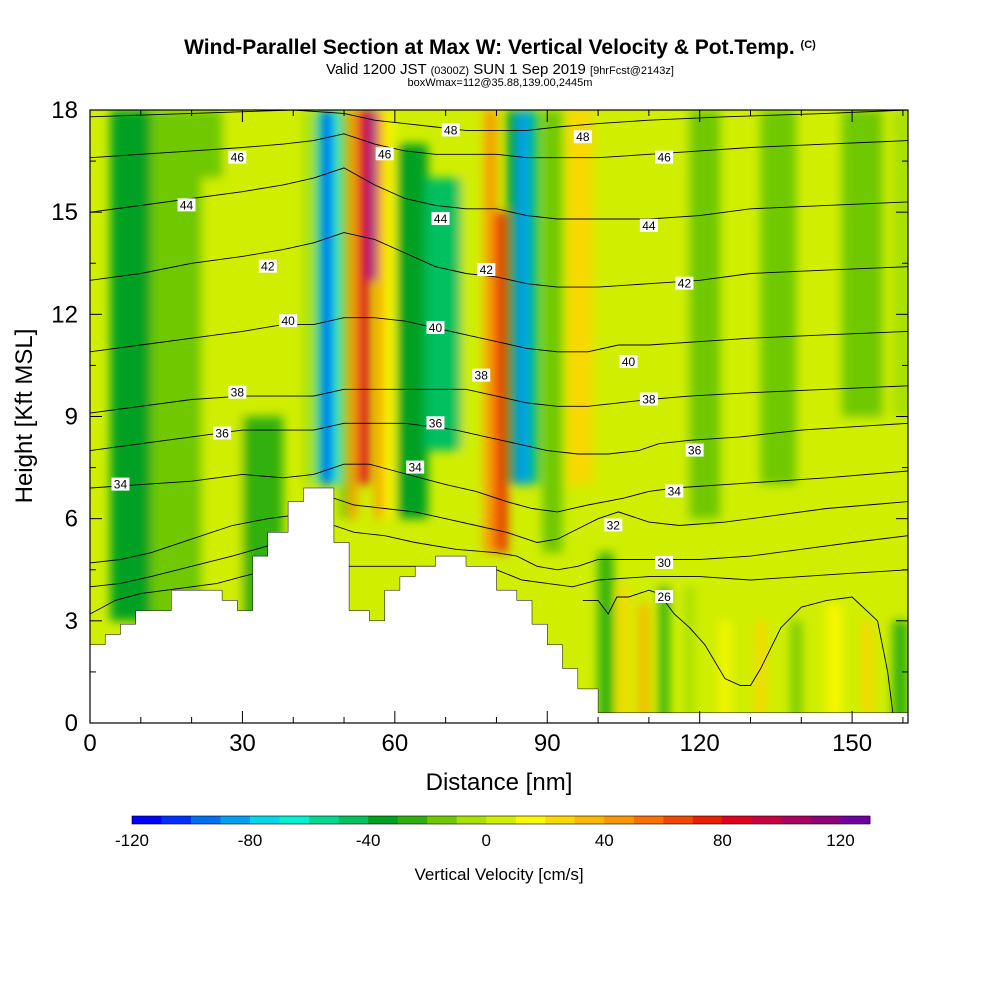 The height and width of the screenshot is (1000, 1000). I want to click on colorbar-tick-label: -80, so click(250, 840).